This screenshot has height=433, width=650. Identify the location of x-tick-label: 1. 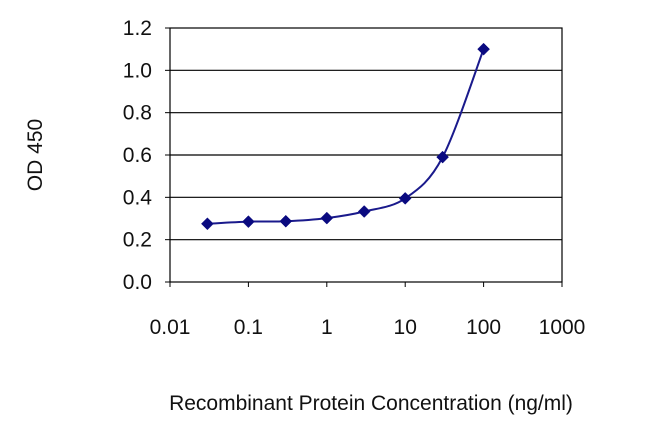
(327, 327).